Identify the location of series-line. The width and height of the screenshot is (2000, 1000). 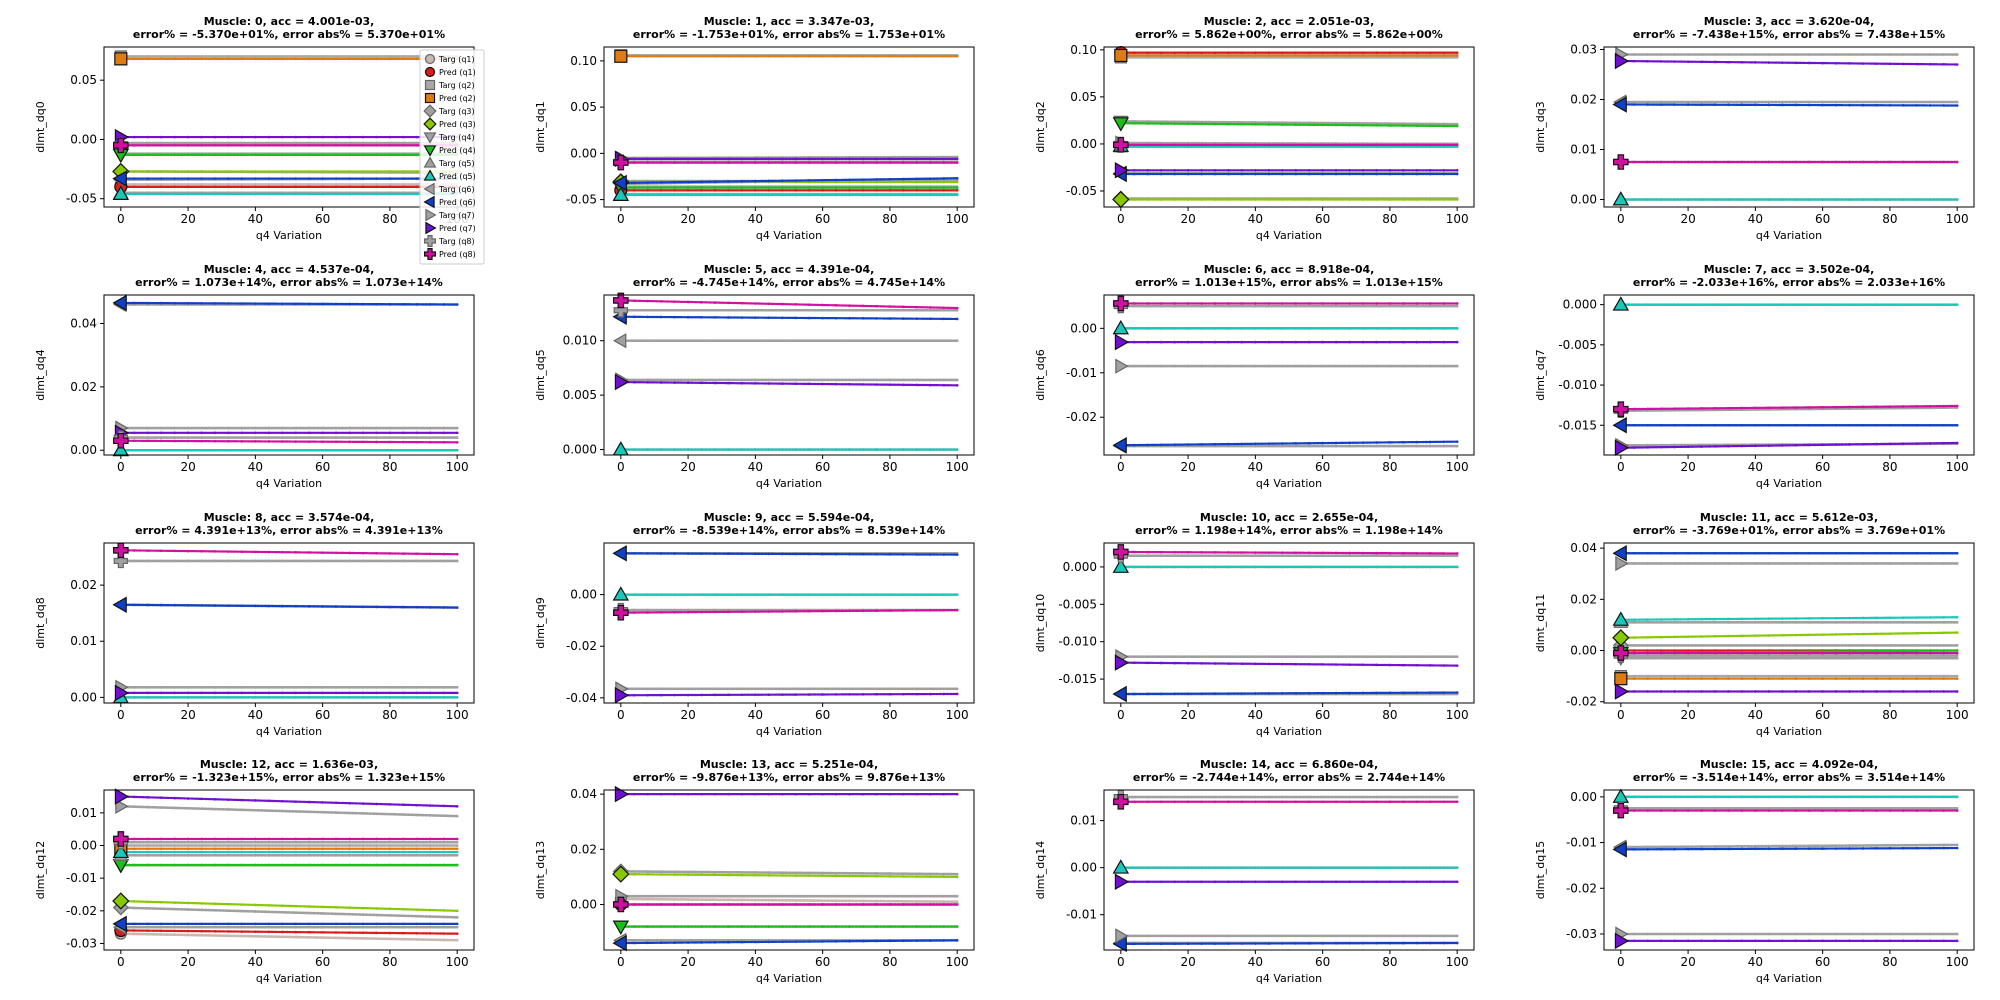
(1289, 693).